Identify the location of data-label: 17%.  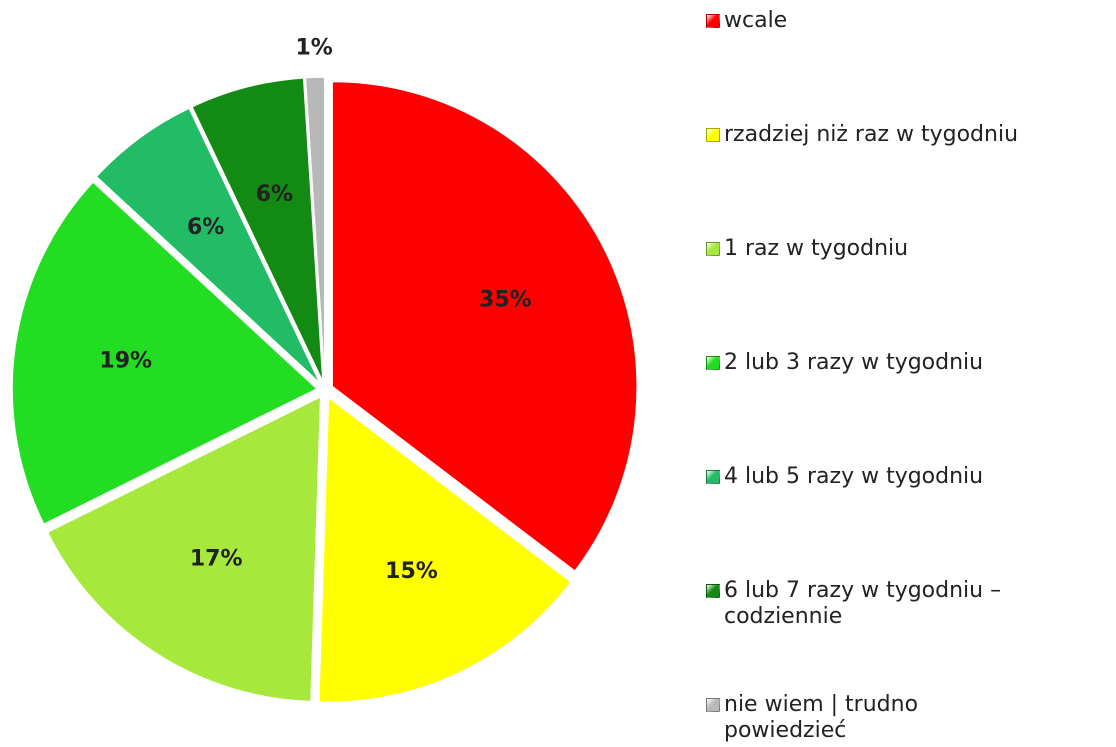
(216, 558).